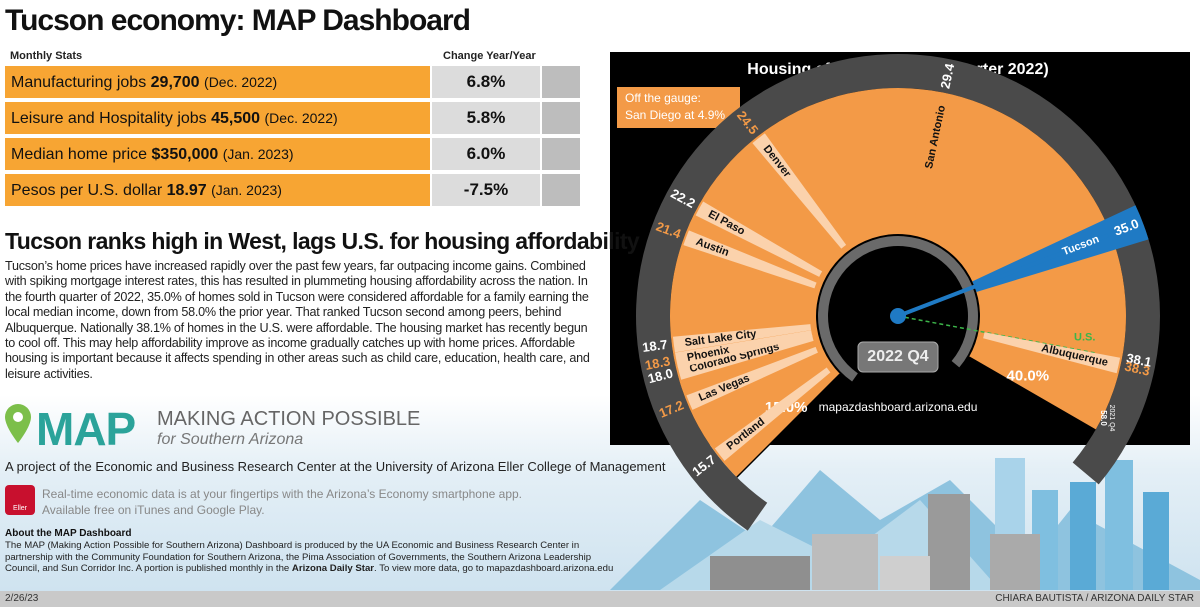 This screenshot has width=1200, height=607. Describe the element at coordinates (1111, 418) in the screenshot. I see `prior-period: 2021 Q4` at that location.